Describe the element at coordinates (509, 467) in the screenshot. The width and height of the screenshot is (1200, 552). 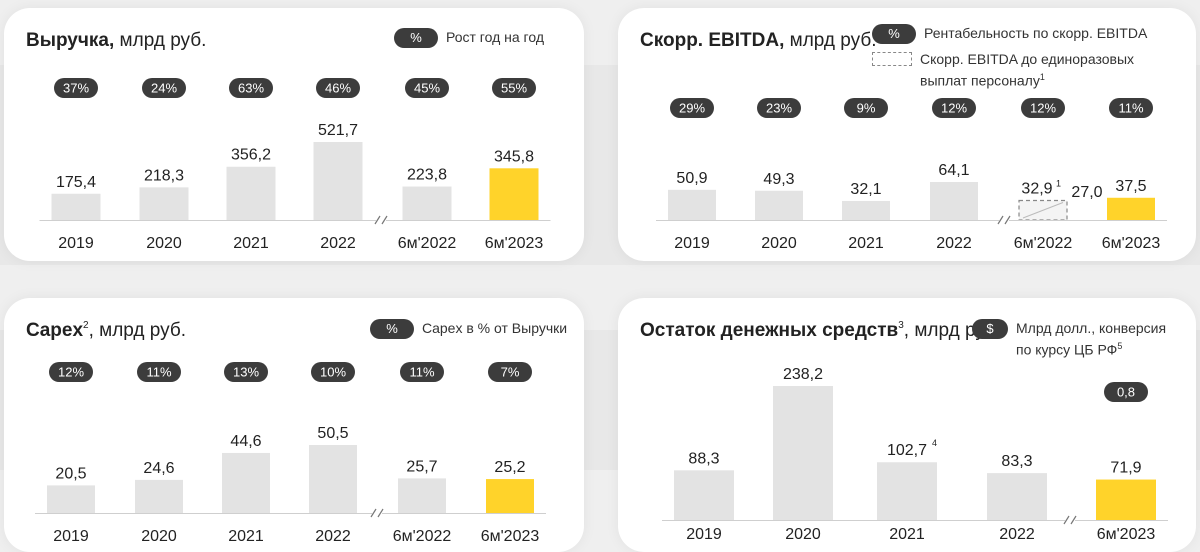
I see `bar-value-label: 25,2` at that location.